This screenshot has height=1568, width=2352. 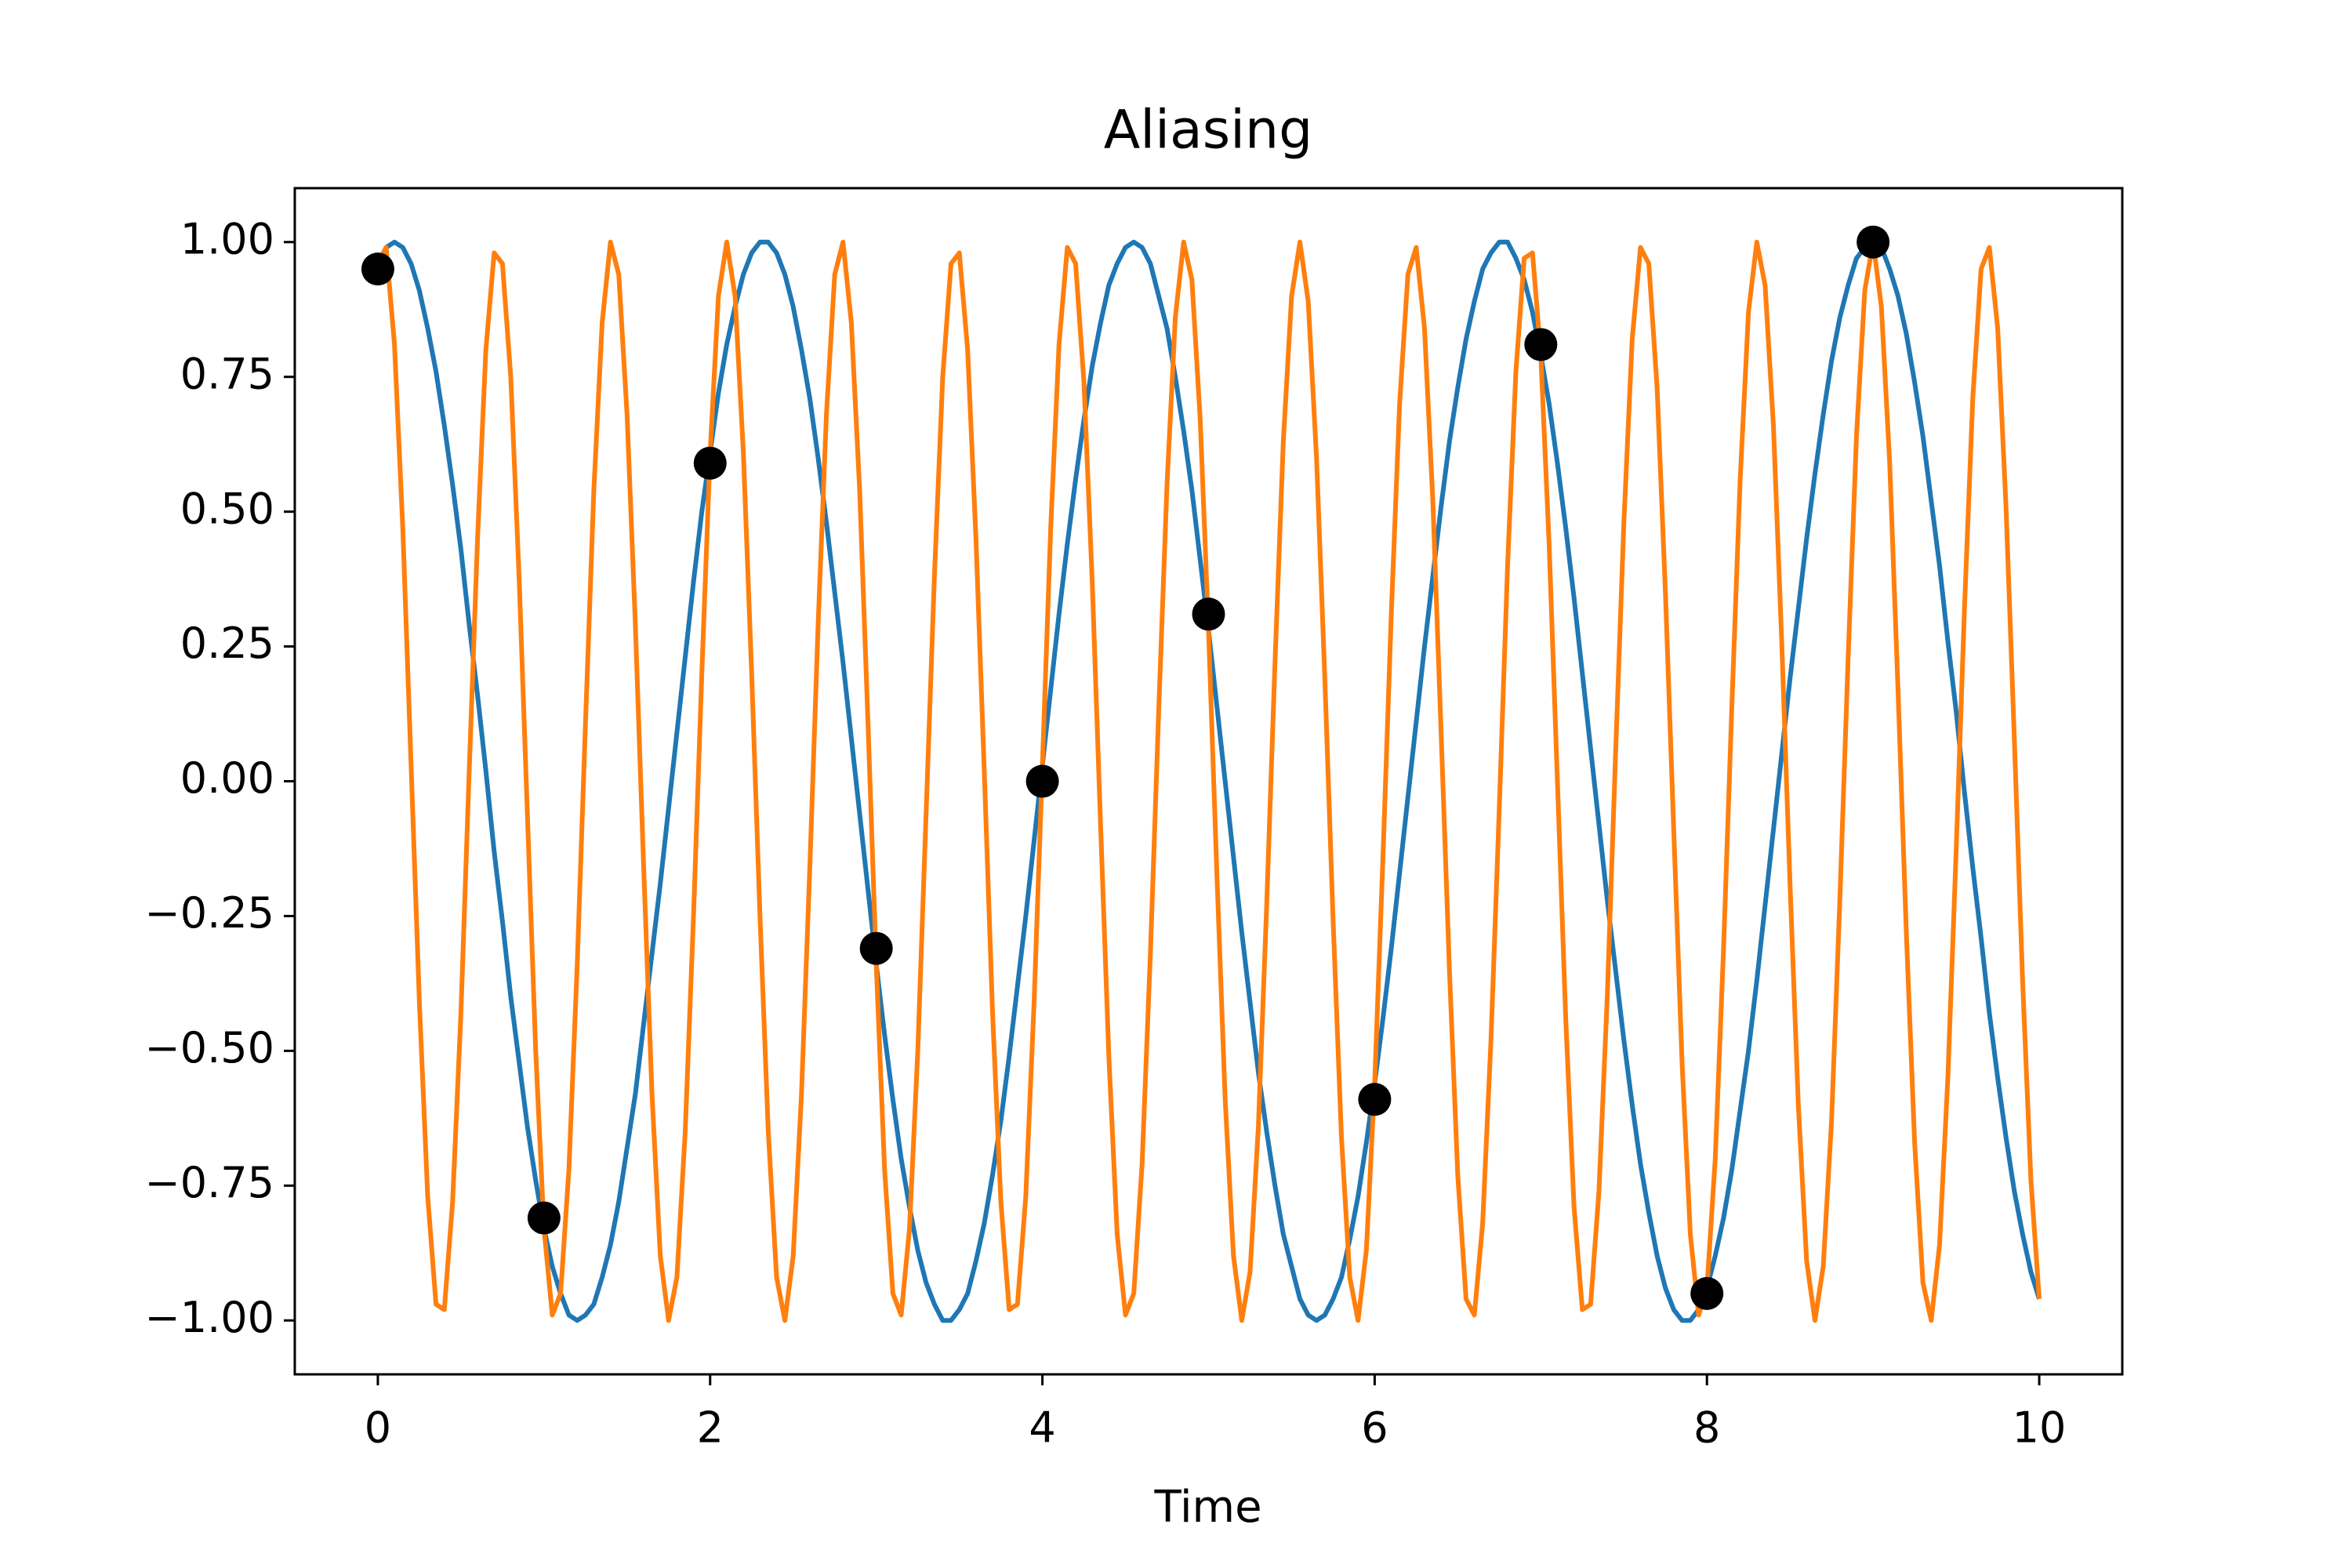 I want to click on x-tick-label: 4, so click(x=1042, y=1428).